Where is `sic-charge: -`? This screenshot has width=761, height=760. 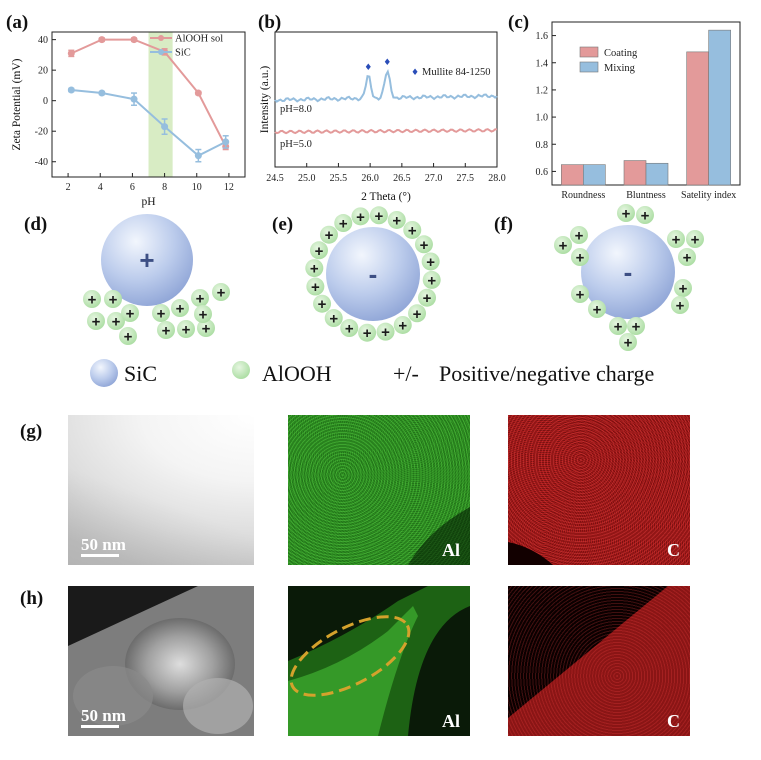 sic-charge: - is located at coordinates (373, 274).